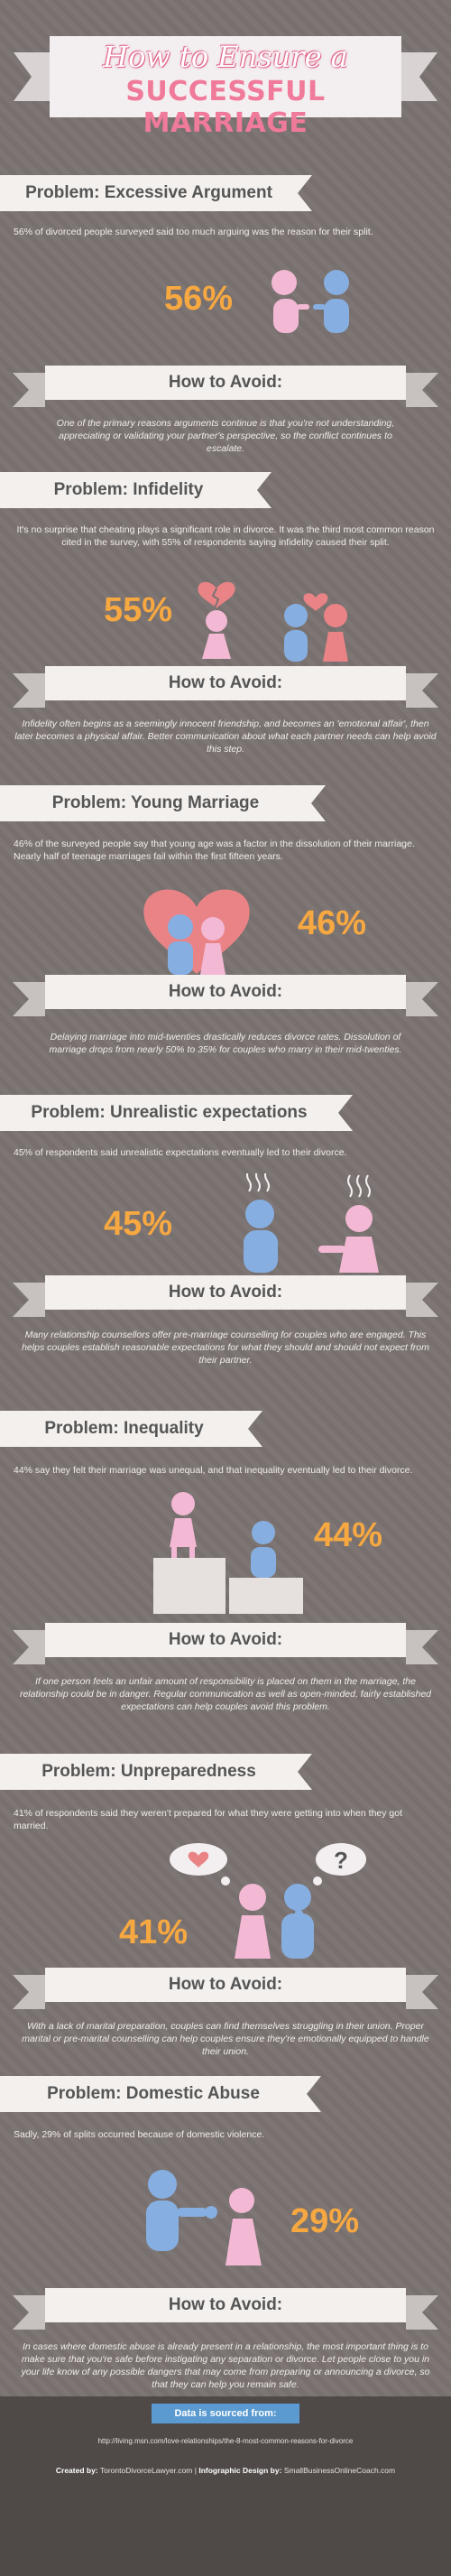 The image size is (451, 2576). I want to click on problem-banner-young-marriage: Problem: Young Marriage, so click(163, 803).